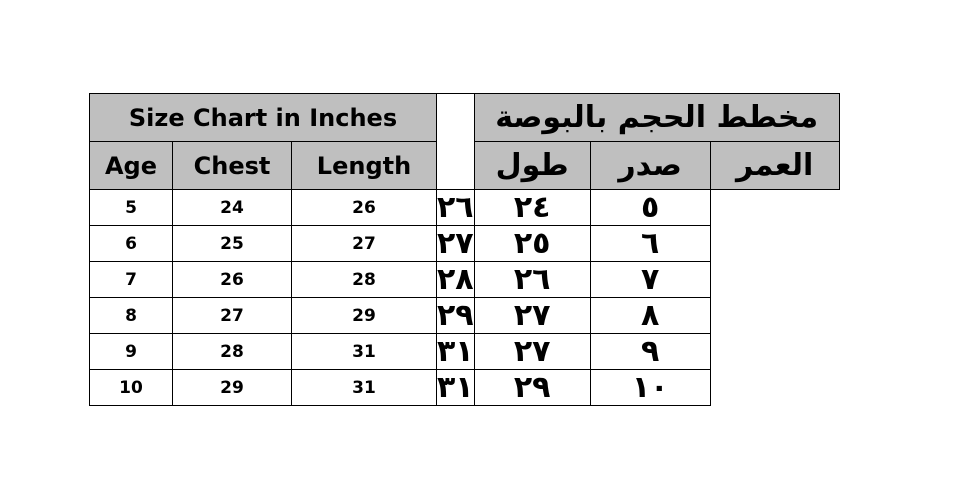  What do you see at coordinates (131, 387) in the screenshot?
I see `cell-age: 10` at bounding box center [131, 387].